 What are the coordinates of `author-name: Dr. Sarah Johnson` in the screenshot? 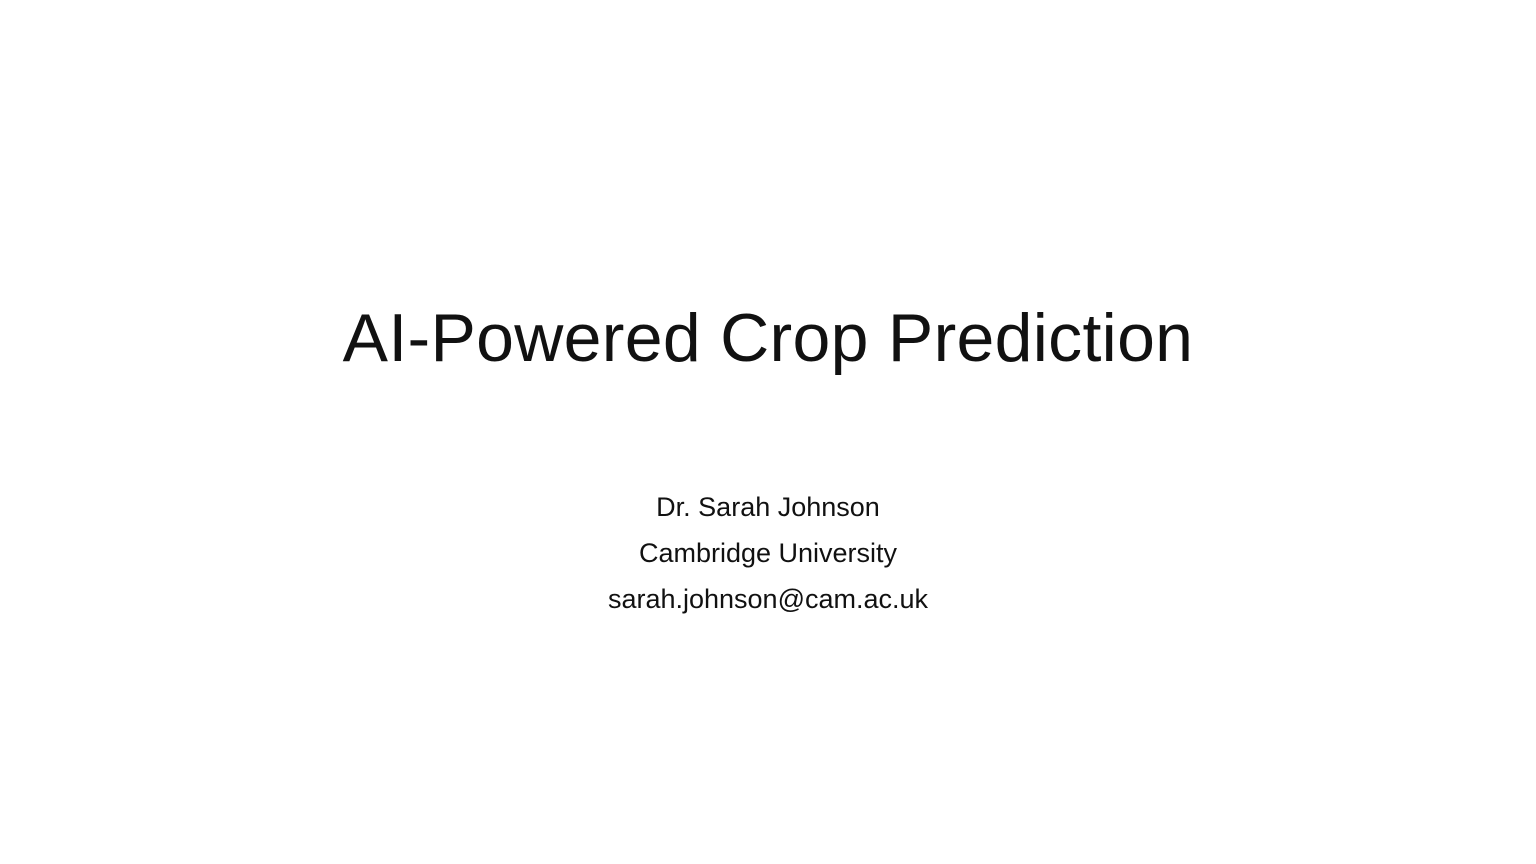 It's located at (768, 507).